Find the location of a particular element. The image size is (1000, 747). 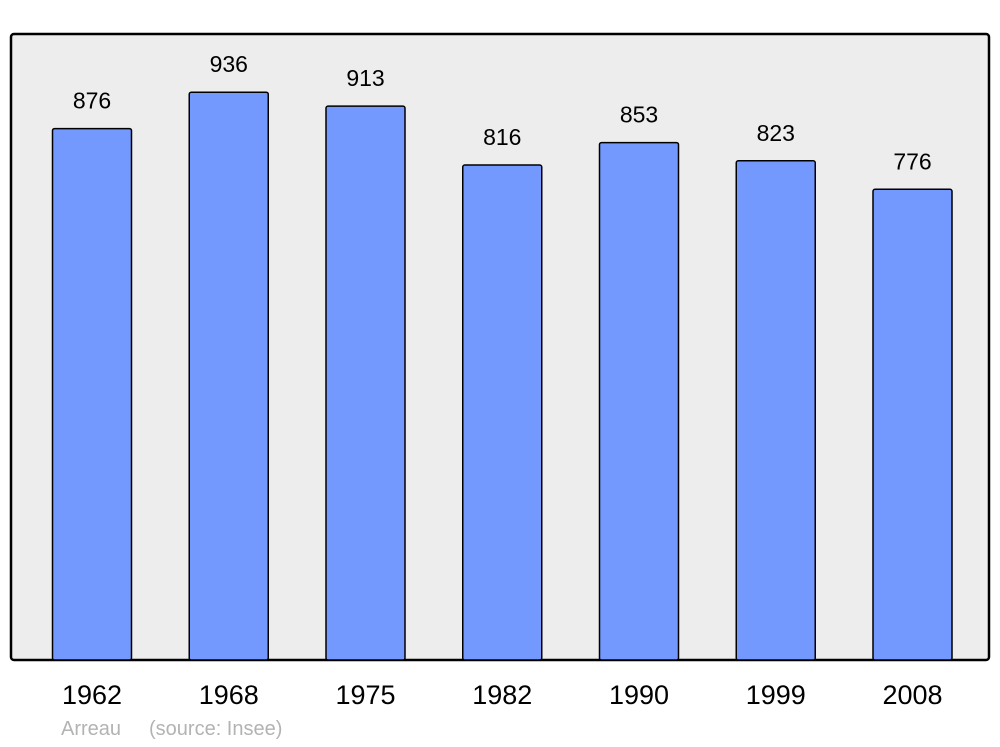

bar-1975 is located at coordinates (365, 383).